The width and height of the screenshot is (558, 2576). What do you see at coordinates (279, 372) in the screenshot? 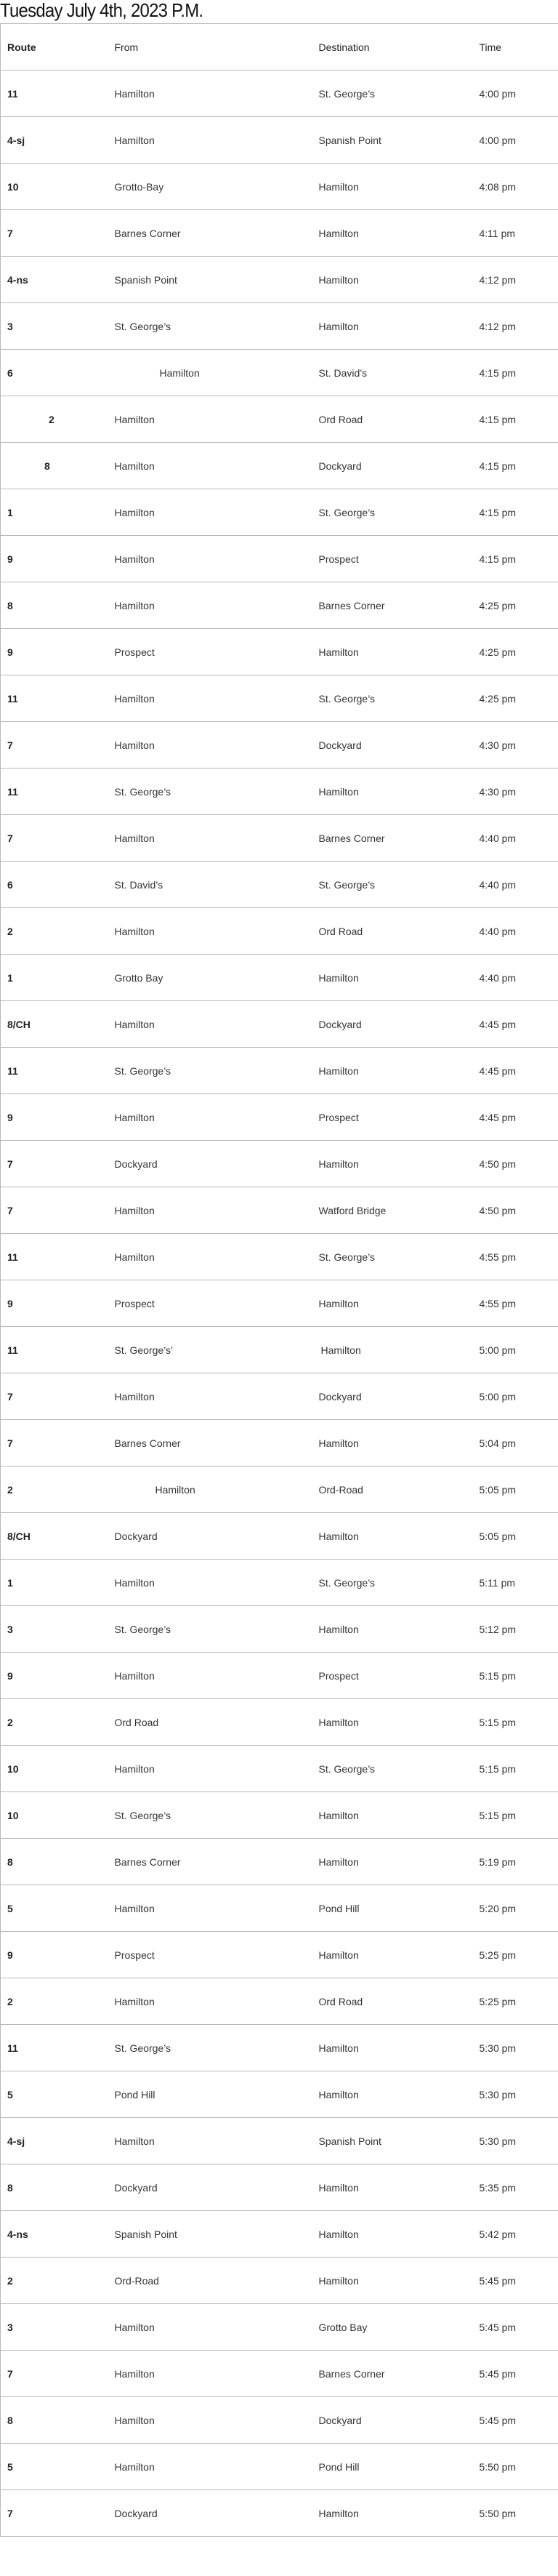
I see `table-row: 6 Hamilton St. David’s 4:15 pm` at bounding box center [279, 372].